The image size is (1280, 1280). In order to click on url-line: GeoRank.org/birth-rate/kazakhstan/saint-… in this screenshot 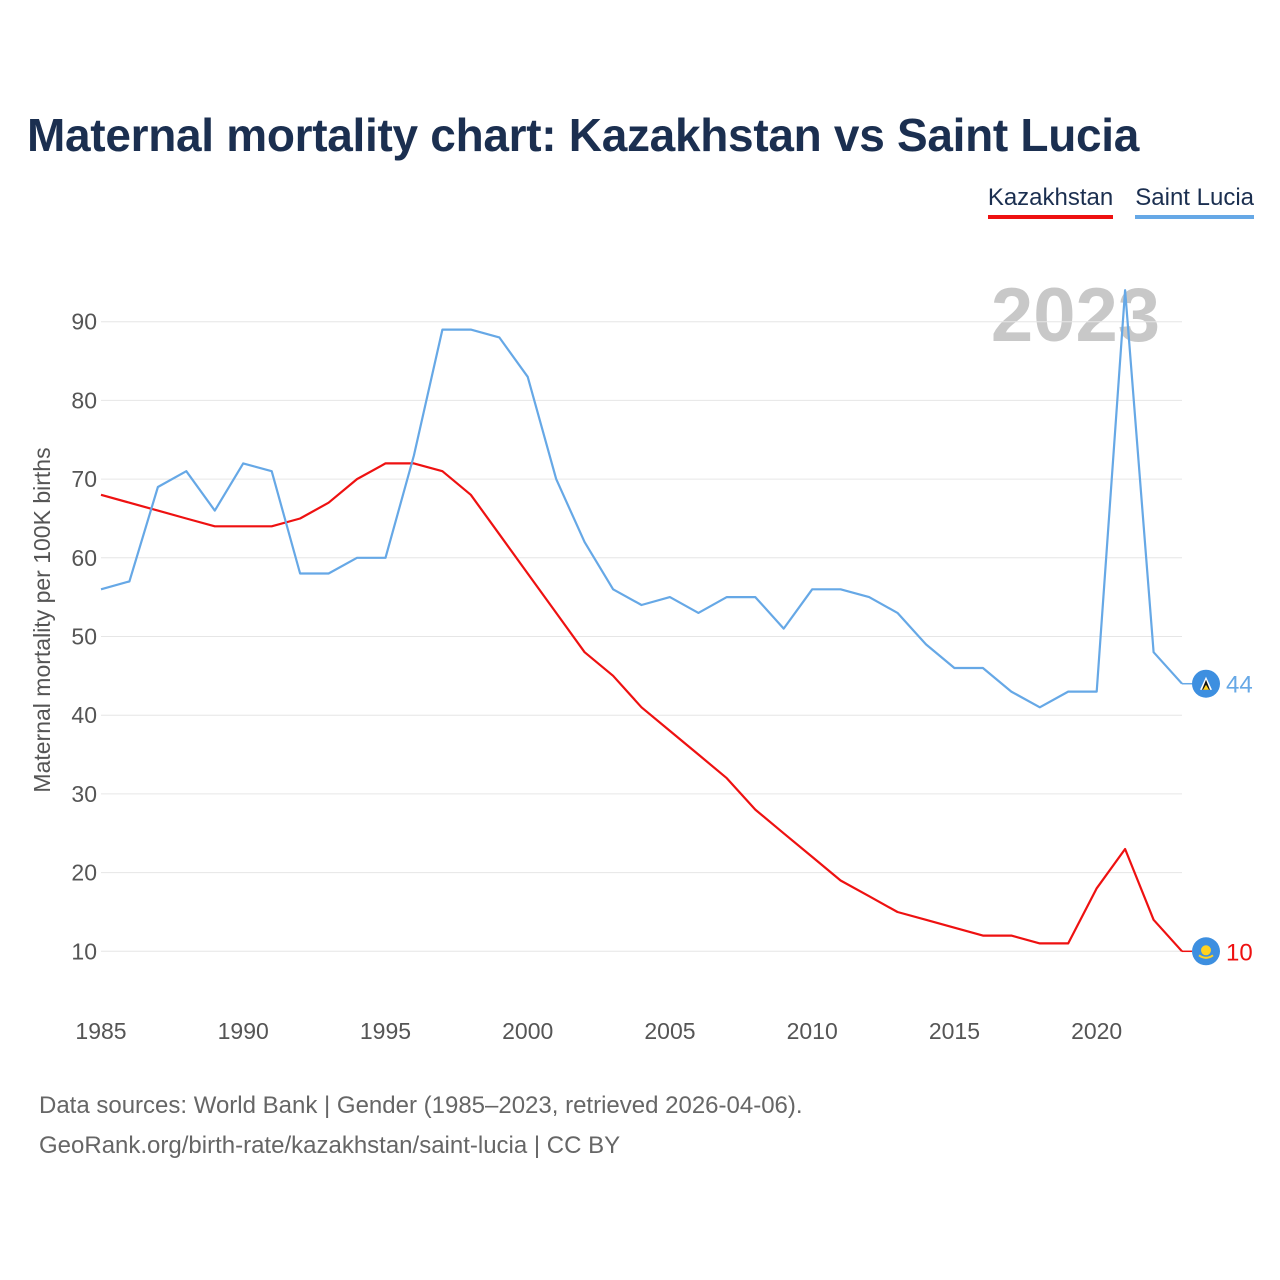, I will do `click(330, 1145)`.